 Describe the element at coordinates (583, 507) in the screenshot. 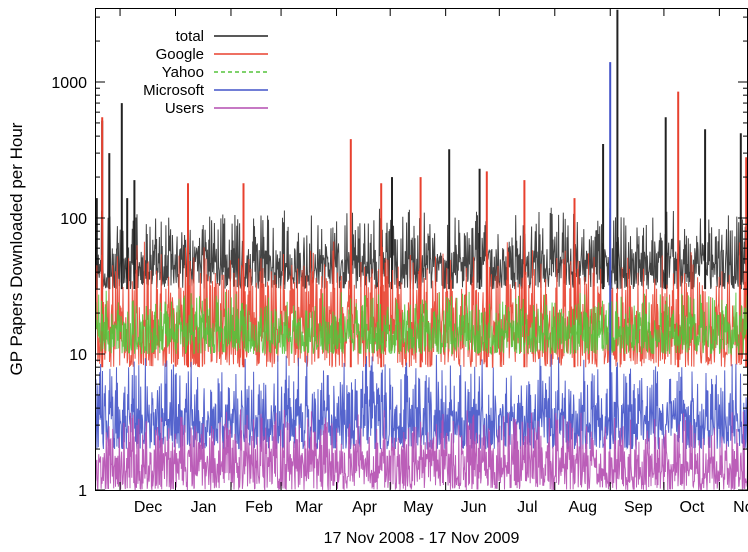

I see `x-tick-label: Aug` at that location.